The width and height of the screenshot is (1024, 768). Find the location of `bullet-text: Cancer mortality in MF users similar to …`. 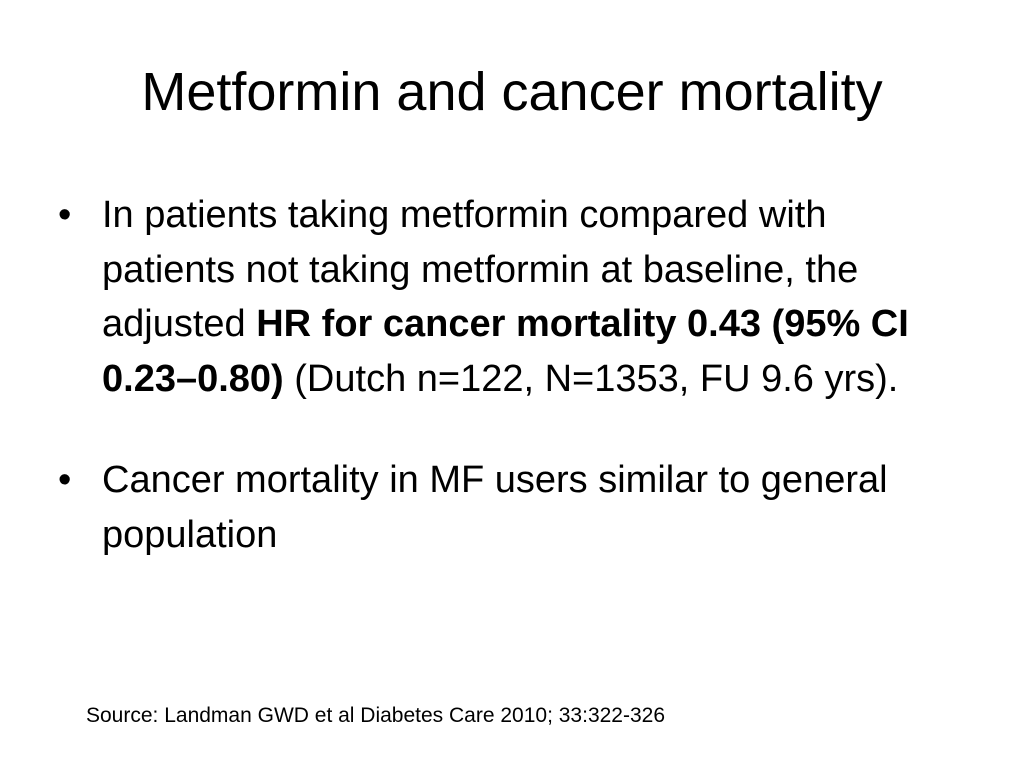

bullet-text: Cancer mortality in MF users similar to … is located at coordinates (495, 507).